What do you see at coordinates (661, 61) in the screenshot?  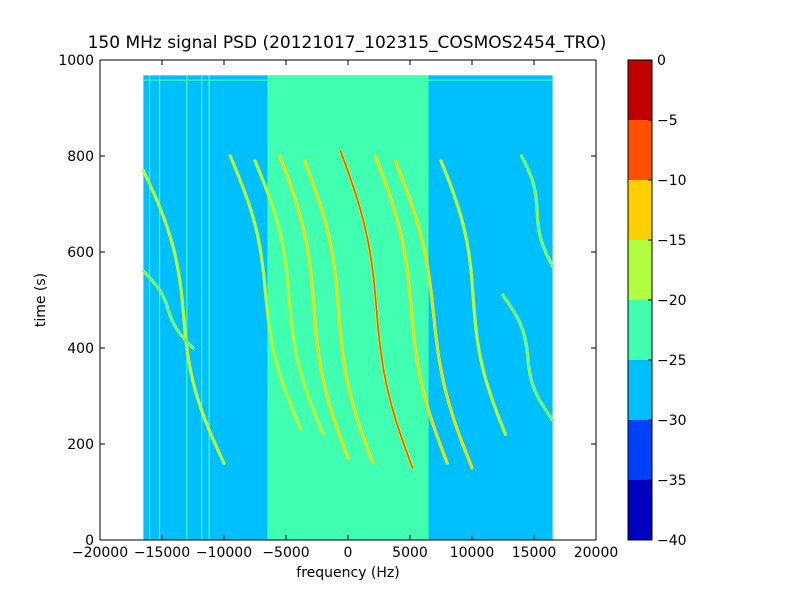 I see `colorbar-tick-label: 0` at bounding box center [661, 61].